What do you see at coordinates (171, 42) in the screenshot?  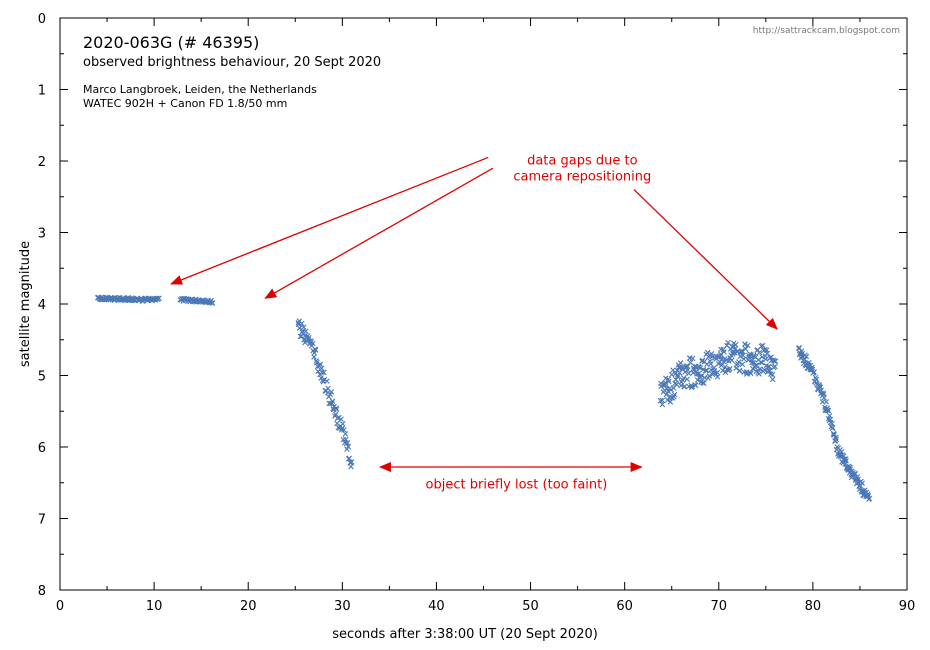 I see `chart-title: 2020-063G (# 46395)` at bounding box center [171, 42].